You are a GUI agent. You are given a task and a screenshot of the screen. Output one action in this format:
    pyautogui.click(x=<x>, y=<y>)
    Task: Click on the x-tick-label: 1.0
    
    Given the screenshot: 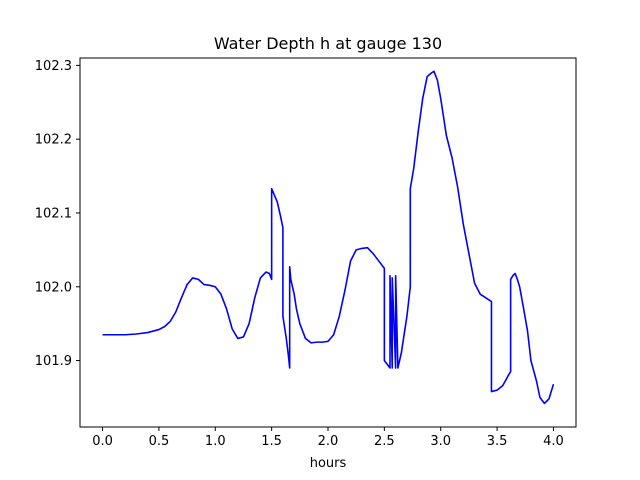 What is the action you would take?
    pyautogui.click(x=215, y=441)
    